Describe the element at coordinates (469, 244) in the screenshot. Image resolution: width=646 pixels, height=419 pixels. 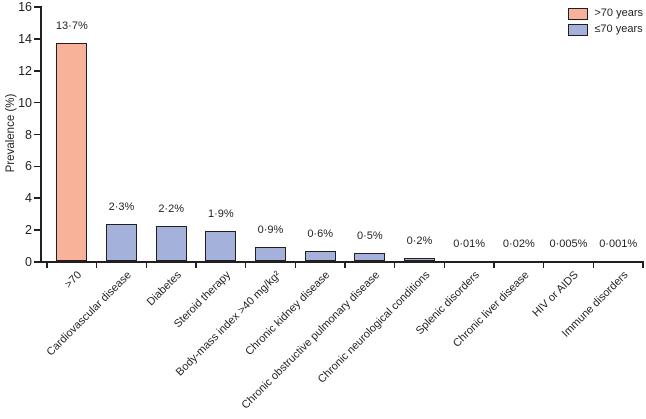
I see `bar-value-label: 0·01%` at that location.